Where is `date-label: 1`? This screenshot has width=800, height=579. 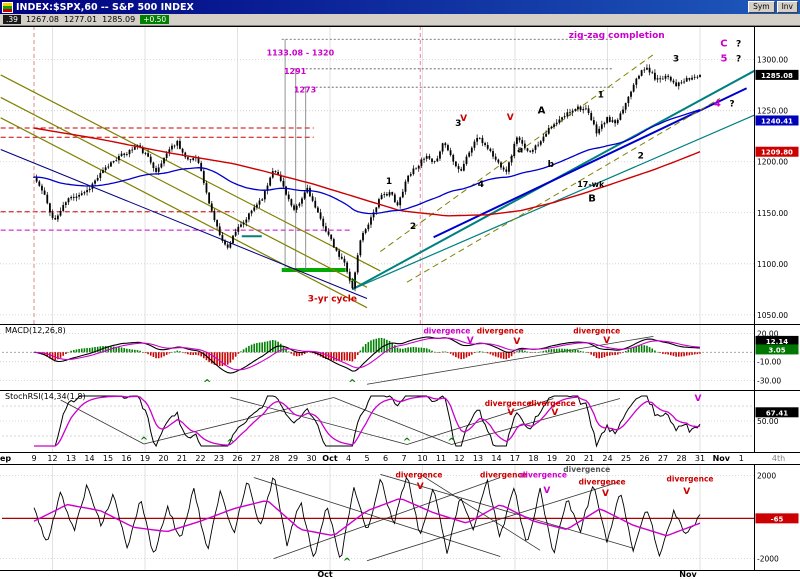
date-label: 1 is located at coordinates (741, 458).